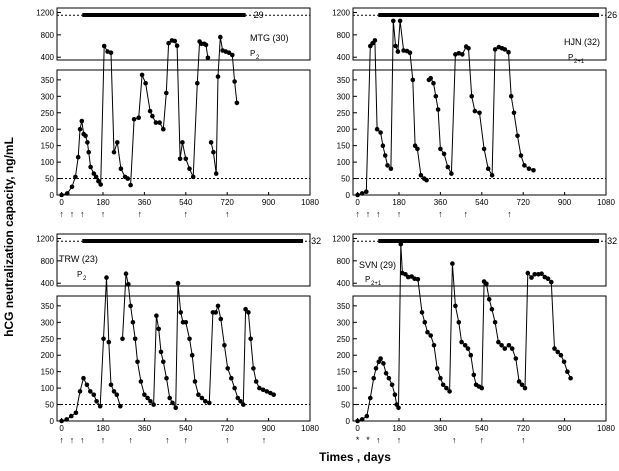 This screenshot has height=471, width=619. What do you see at coordinates (310, 428) in the screenshot?
I see `x-tick-label: 1080` at bounding box center [310, 428].